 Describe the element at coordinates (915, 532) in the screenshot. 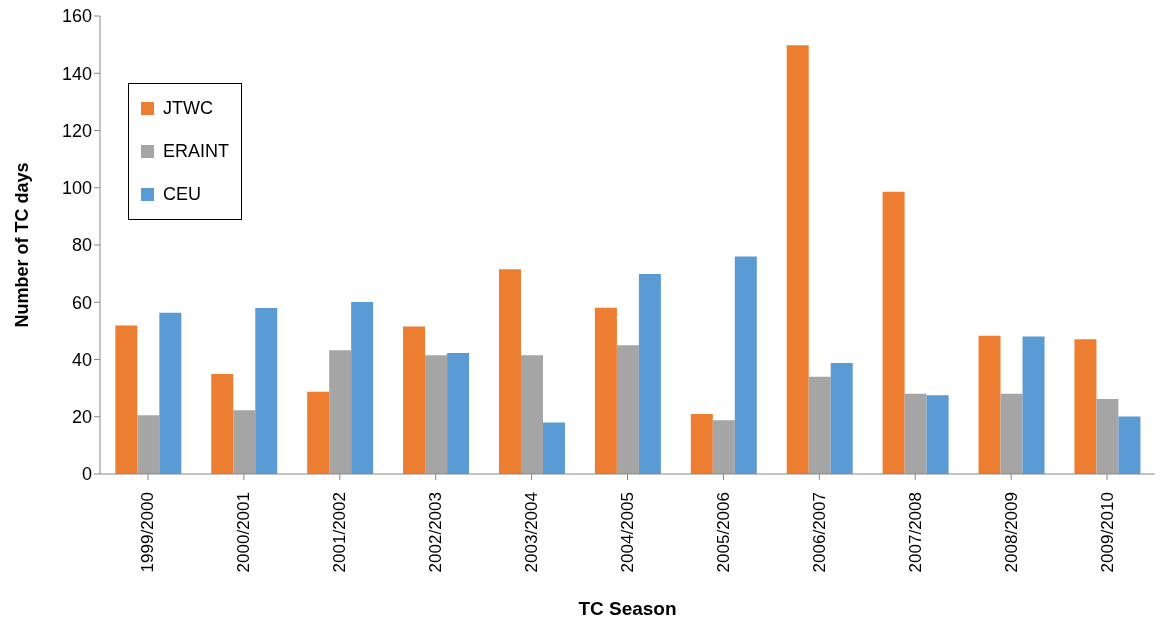

I see `x-tick-label: 2007/2008` at that location.